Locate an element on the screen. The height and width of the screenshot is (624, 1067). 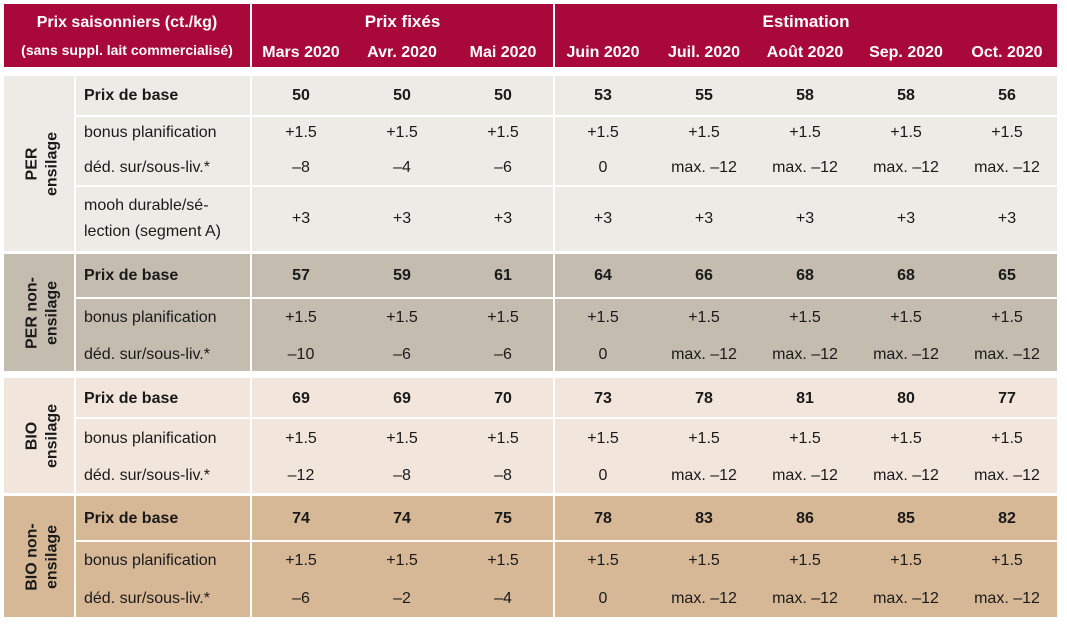
table-title: Prix saisonniers (ct./kg) is located at coordinates (127, 22).